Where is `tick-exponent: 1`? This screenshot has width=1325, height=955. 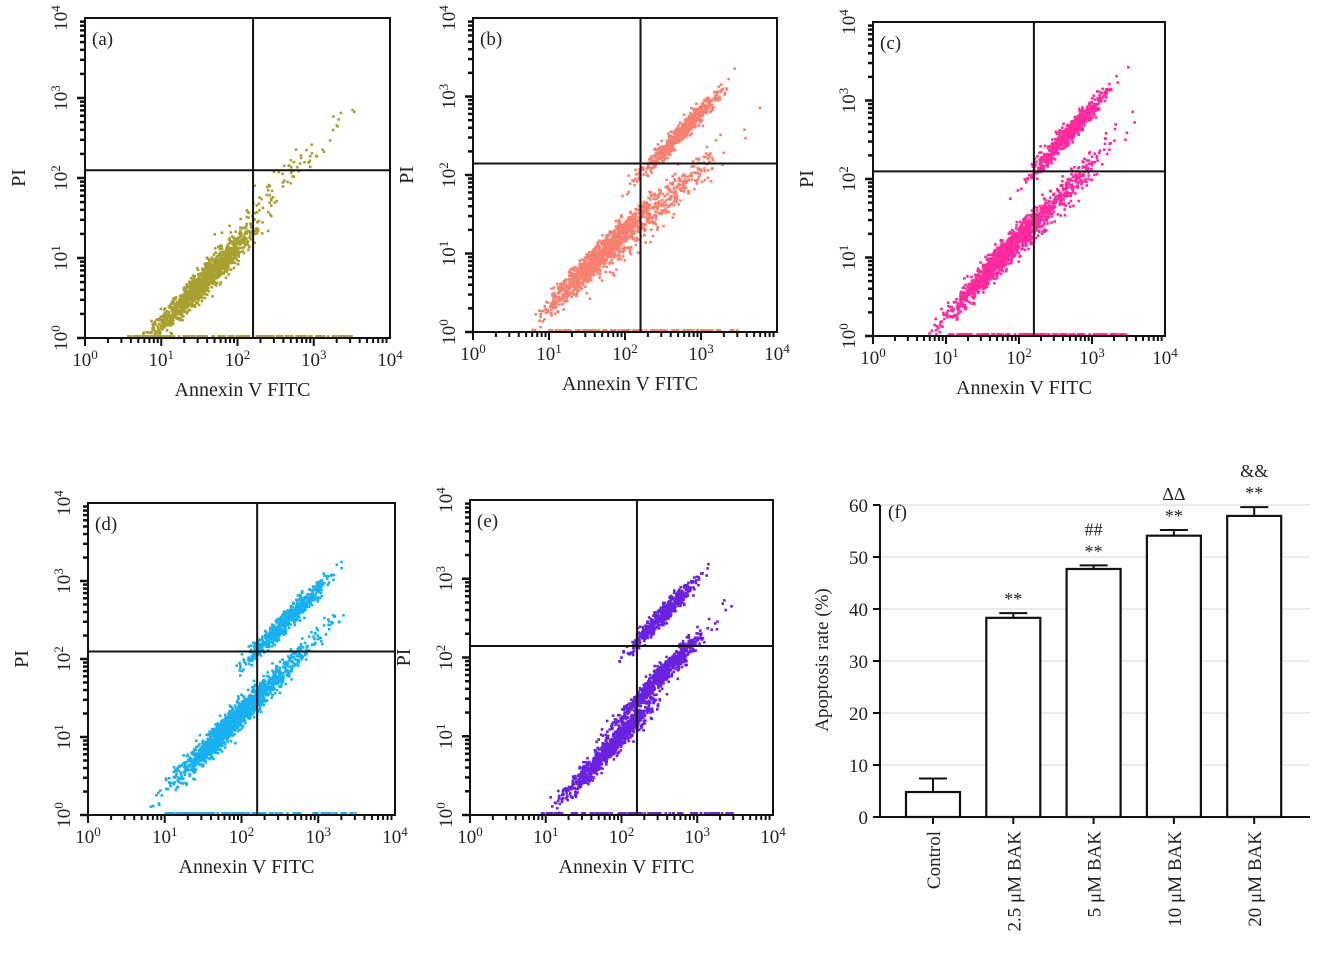 tick-exponent: 1 is located at coordinates (443, 244).